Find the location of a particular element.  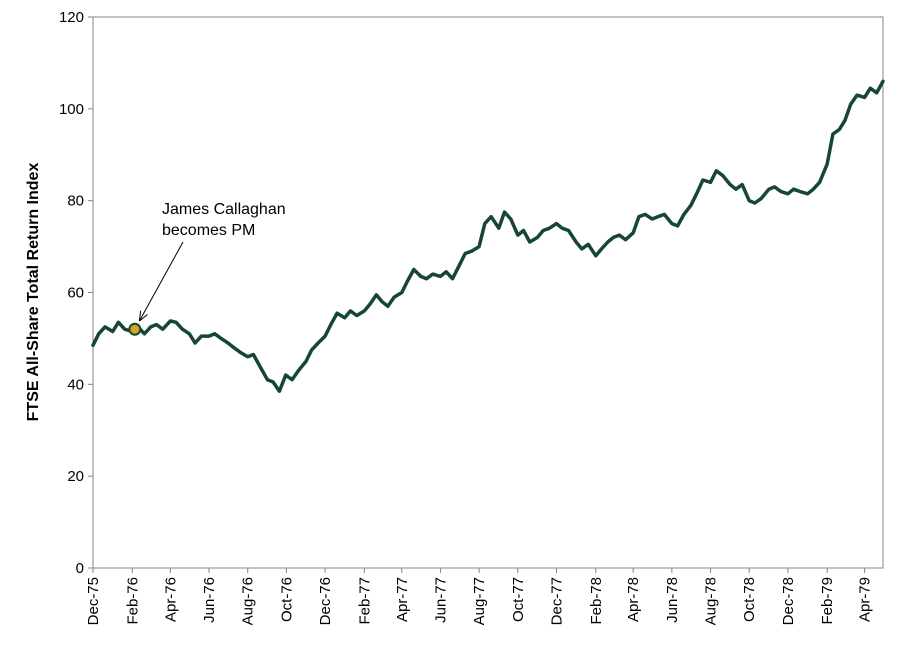

x-tick-label: Feb-79 is located at coordinates (827, 601).